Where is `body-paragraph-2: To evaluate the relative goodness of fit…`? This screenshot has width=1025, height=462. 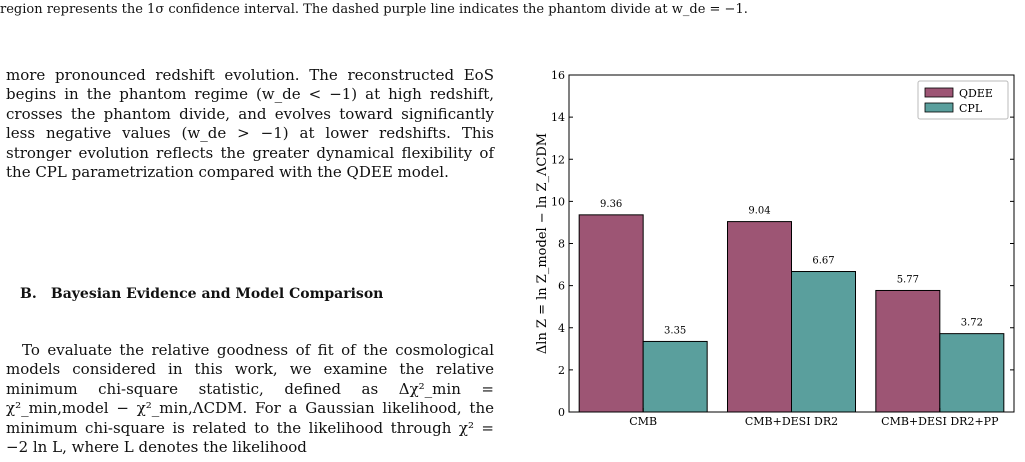 body-paragraph-2: To evaluate the relative goodness of fit… is located at coordinates (250, 399).